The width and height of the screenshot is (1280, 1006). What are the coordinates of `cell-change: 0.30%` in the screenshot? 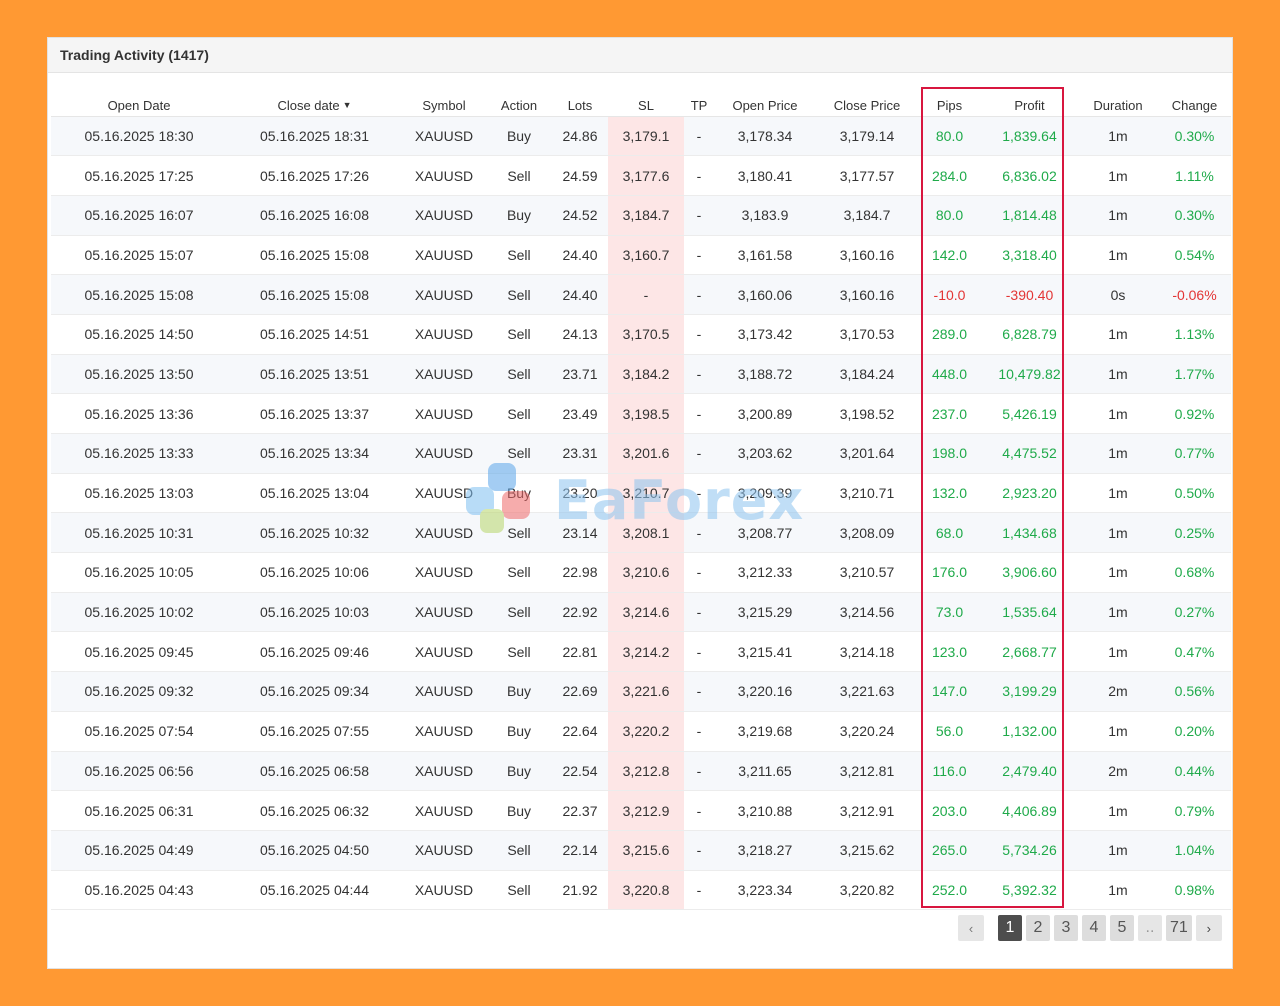 It's located at (1194, 136).